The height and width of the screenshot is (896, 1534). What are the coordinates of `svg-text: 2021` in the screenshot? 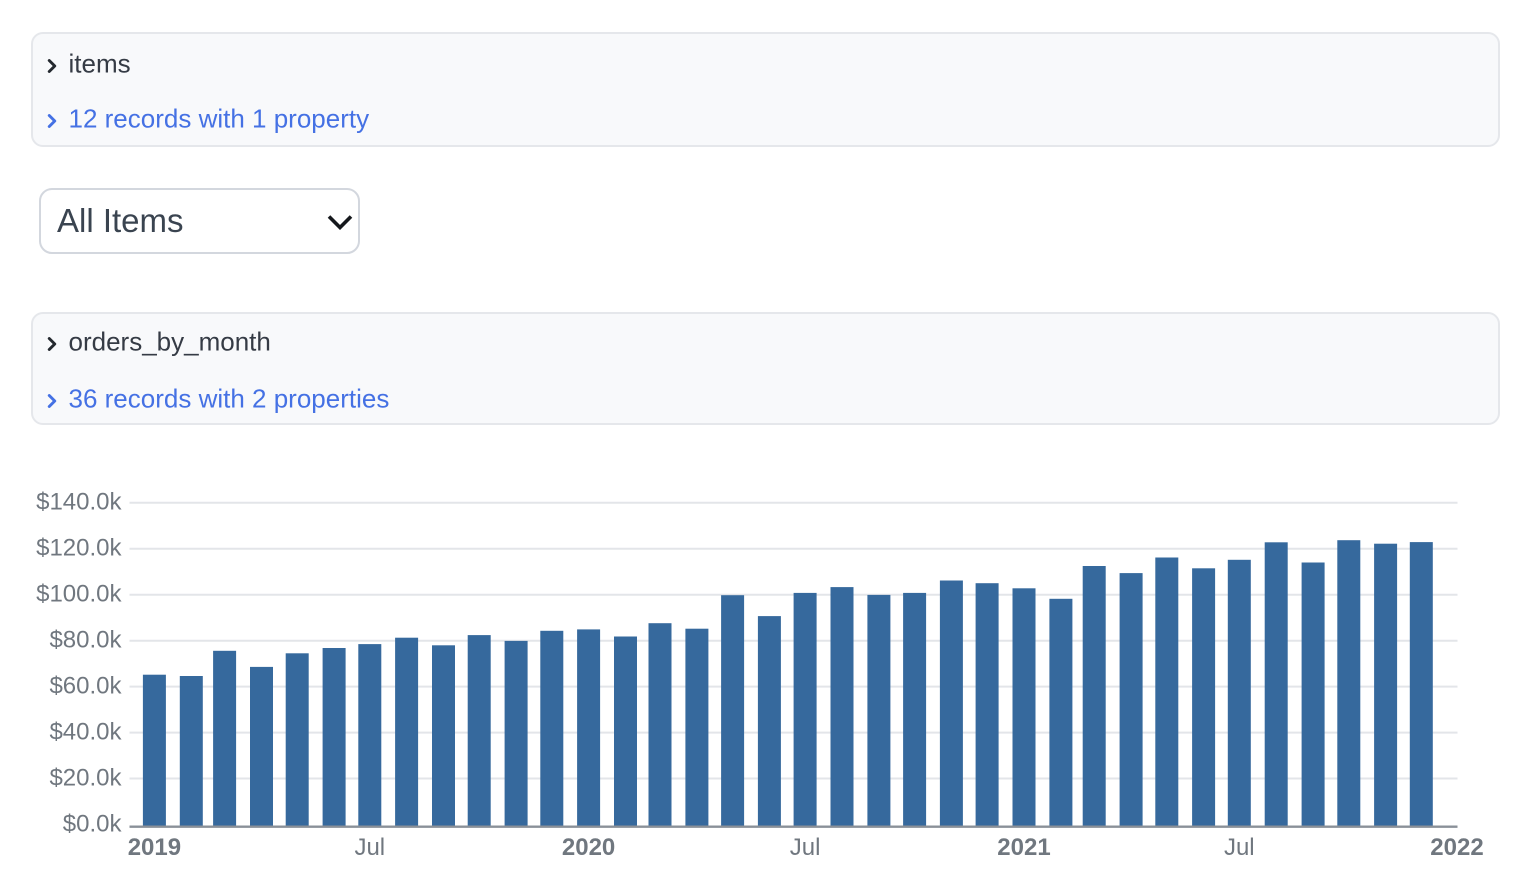 It's located at (1023, 847).